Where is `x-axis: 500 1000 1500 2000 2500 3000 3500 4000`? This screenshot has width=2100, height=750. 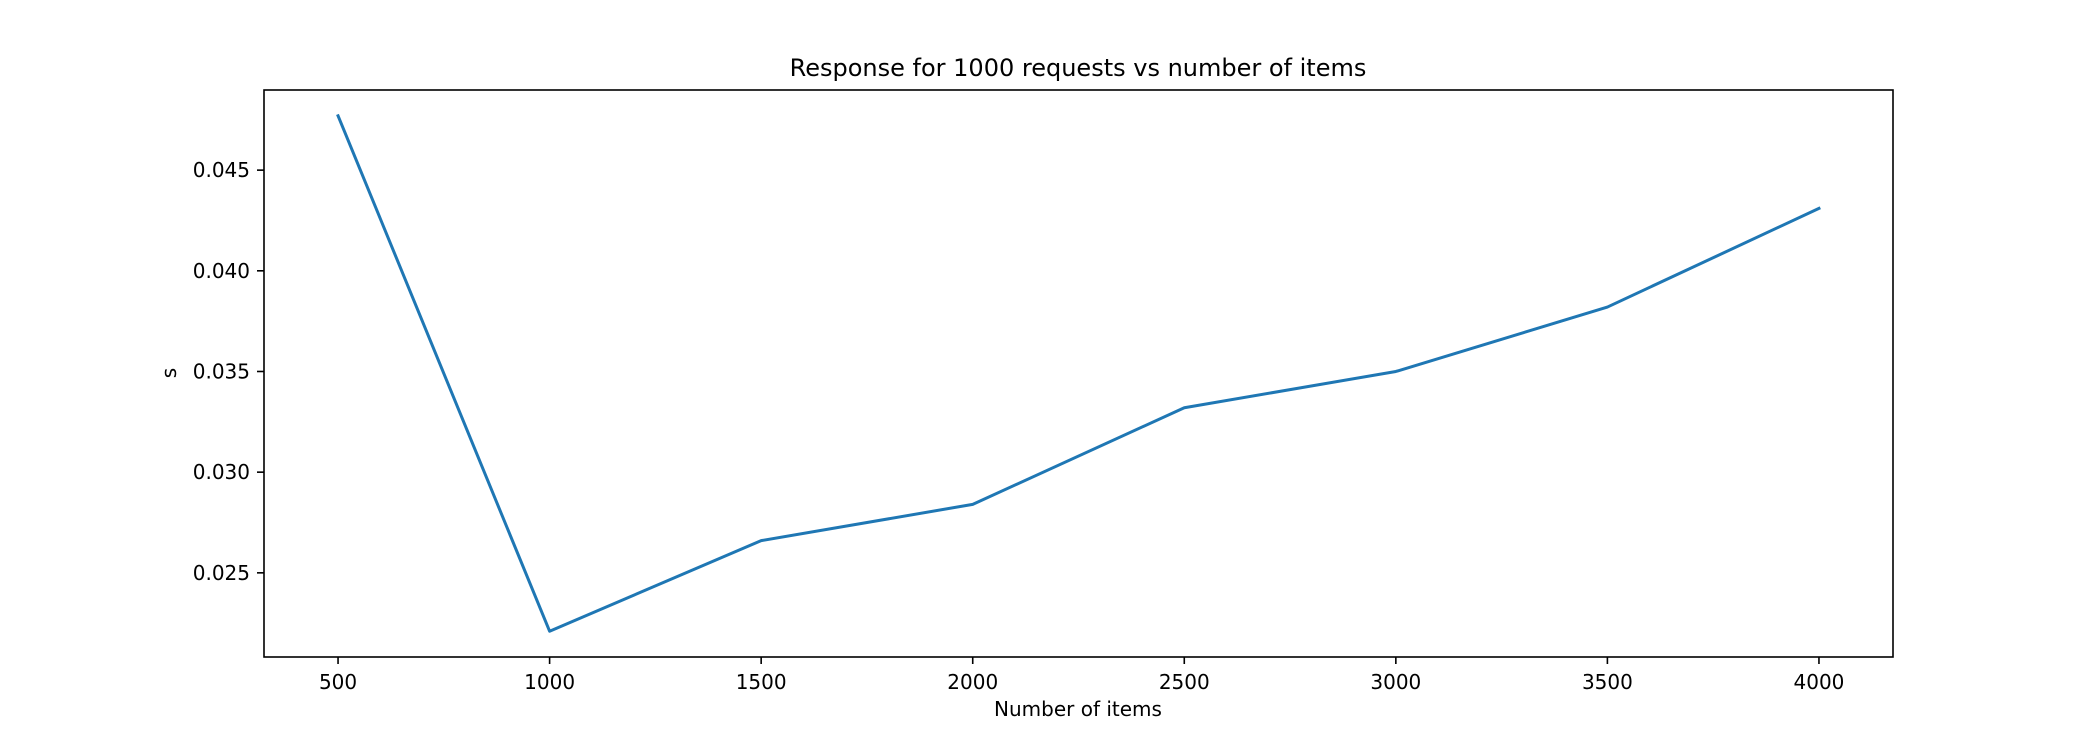 x-axis: 500 1000 1500 2000 2500 3000 3500 4000 is located at coordinates (1081, 675).